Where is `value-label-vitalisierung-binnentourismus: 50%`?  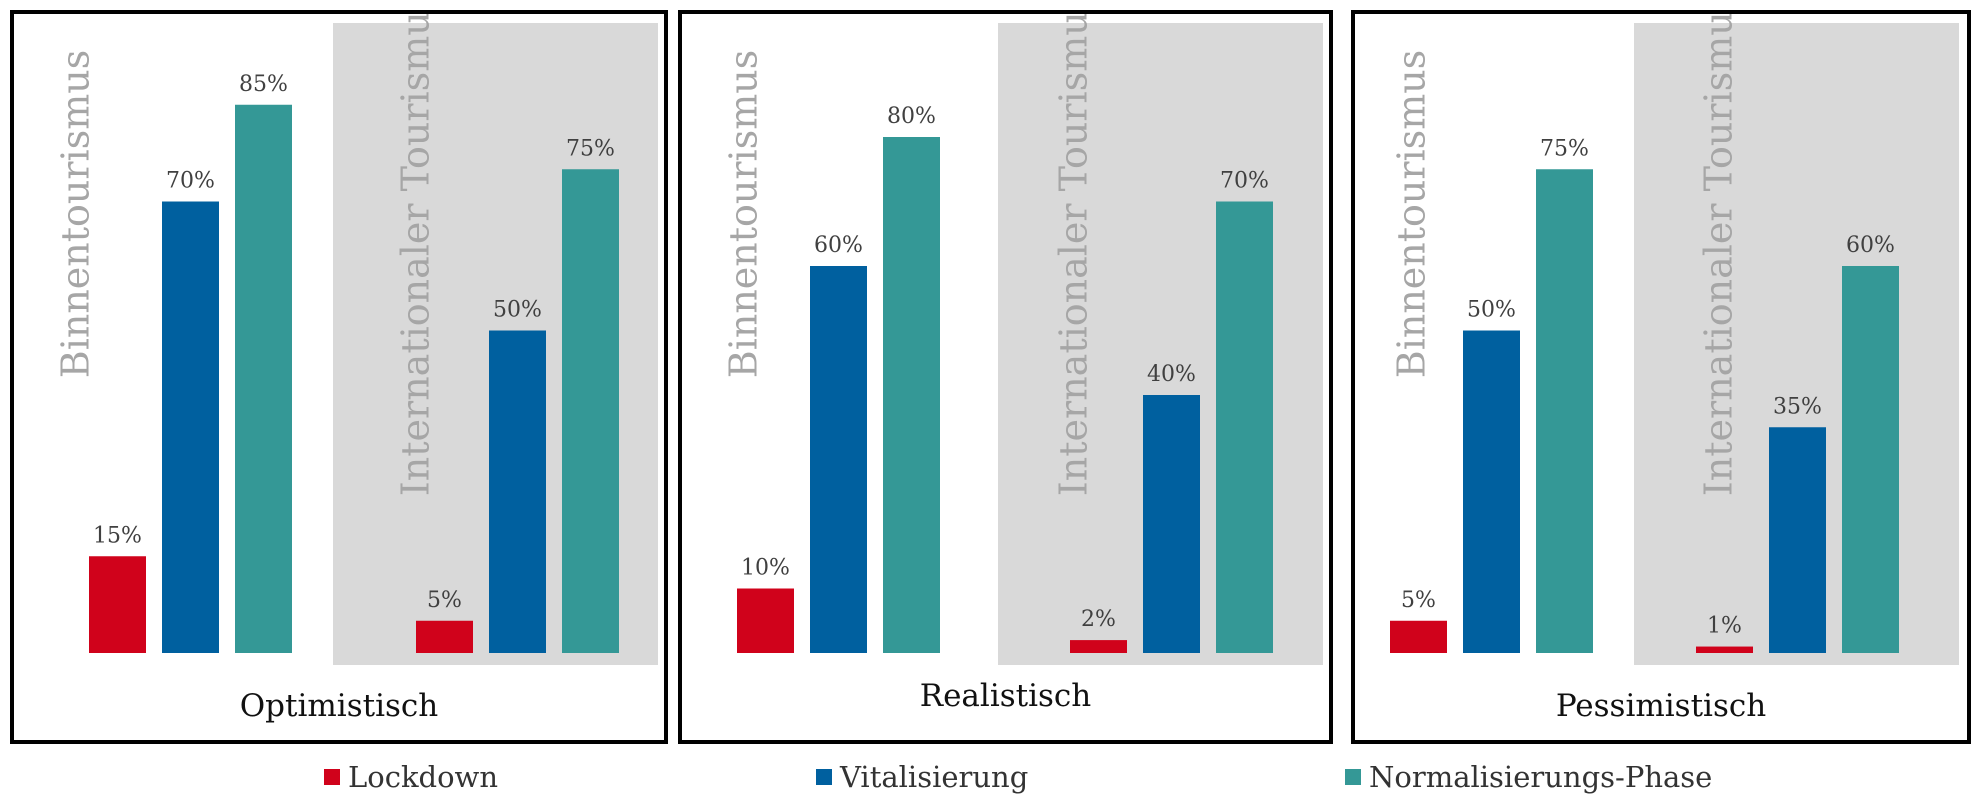 value-label-vitalisierung-binnentourismus: 50% is located at coordinates (1491, 310).